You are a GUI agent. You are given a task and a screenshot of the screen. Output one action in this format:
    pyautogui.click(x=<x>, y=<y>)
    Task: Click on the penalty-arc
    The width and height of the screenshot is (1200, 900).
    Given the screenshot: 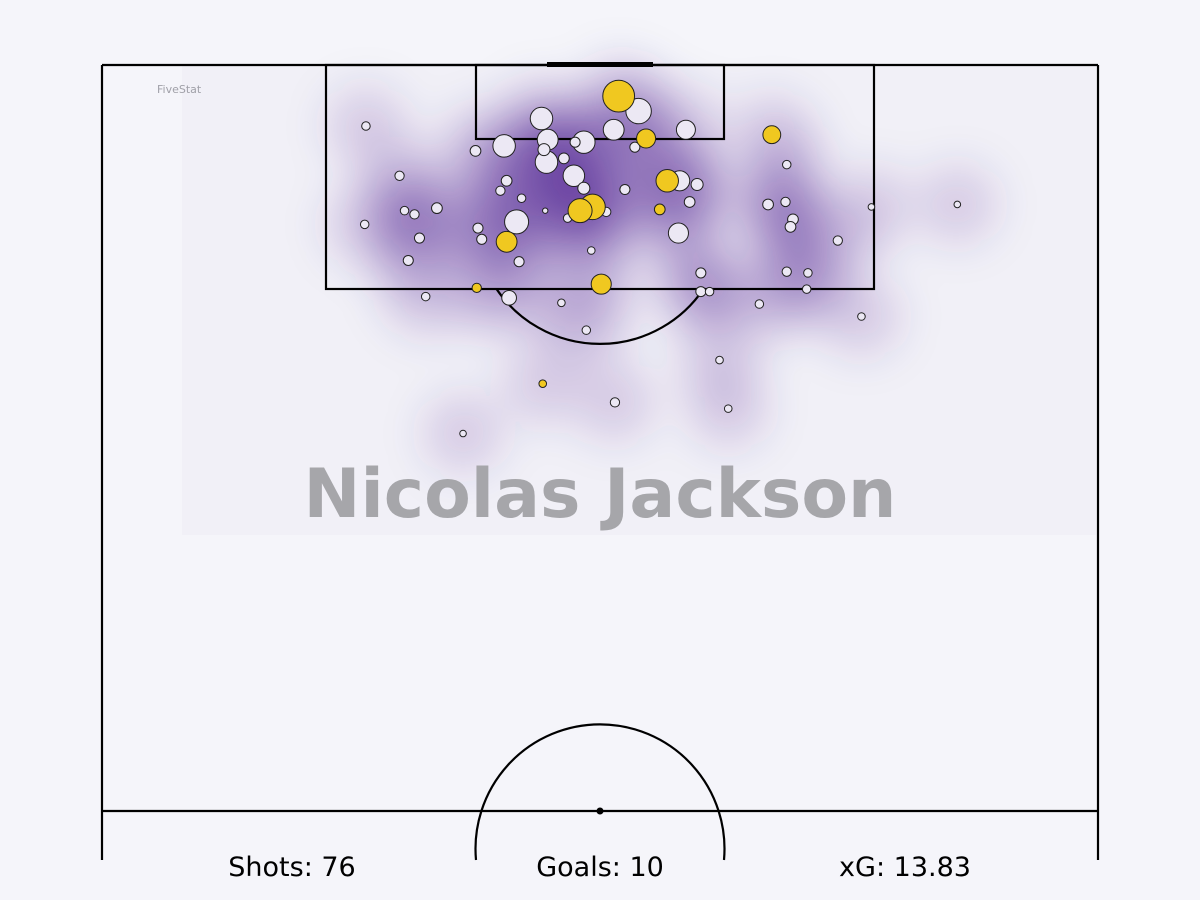 What is the action you would take?
    pyautogui.click(x=600, y=316)
    